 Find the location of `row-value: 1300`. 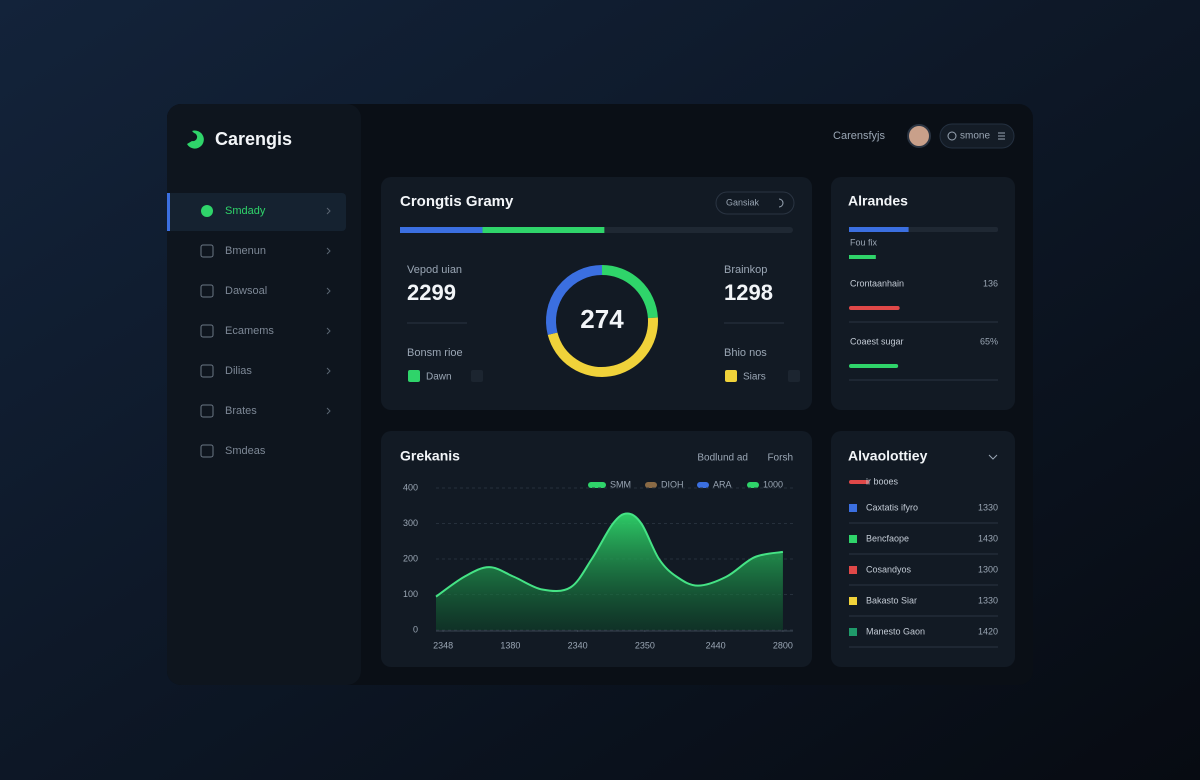

row-value: 1300 is located at coordinates (988, 569).